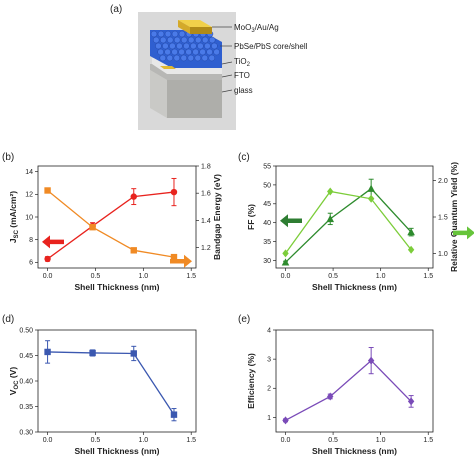 The image size is (474, 462). What do you see at coordinates (26, 356) in the screenshot?
I see `y-tick-label: 0.45` at bounding box center [26, 356].